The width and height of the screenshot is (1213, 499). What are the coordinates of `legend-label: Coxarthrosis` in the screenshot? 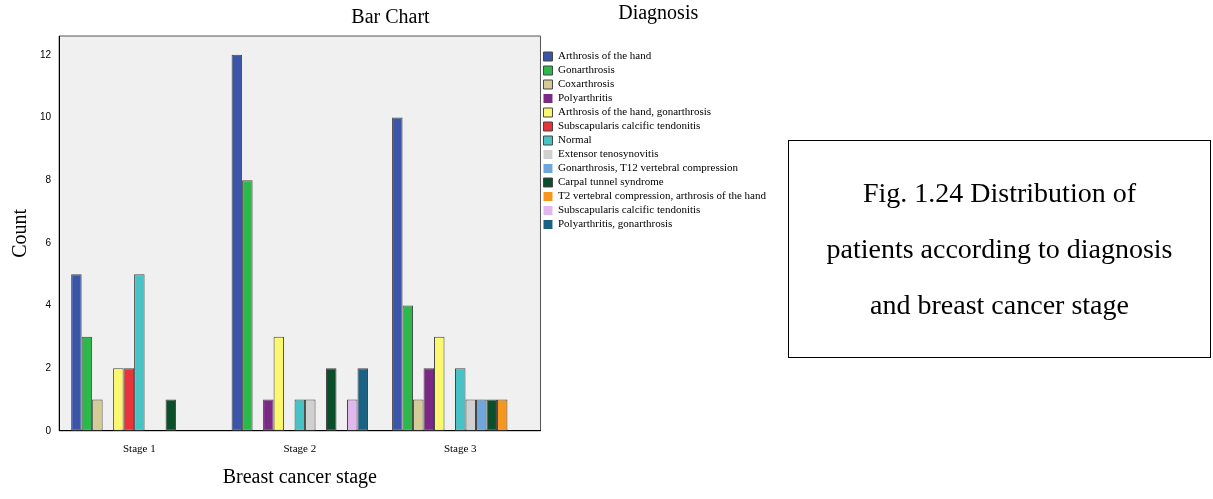 It's located at (586, 83).